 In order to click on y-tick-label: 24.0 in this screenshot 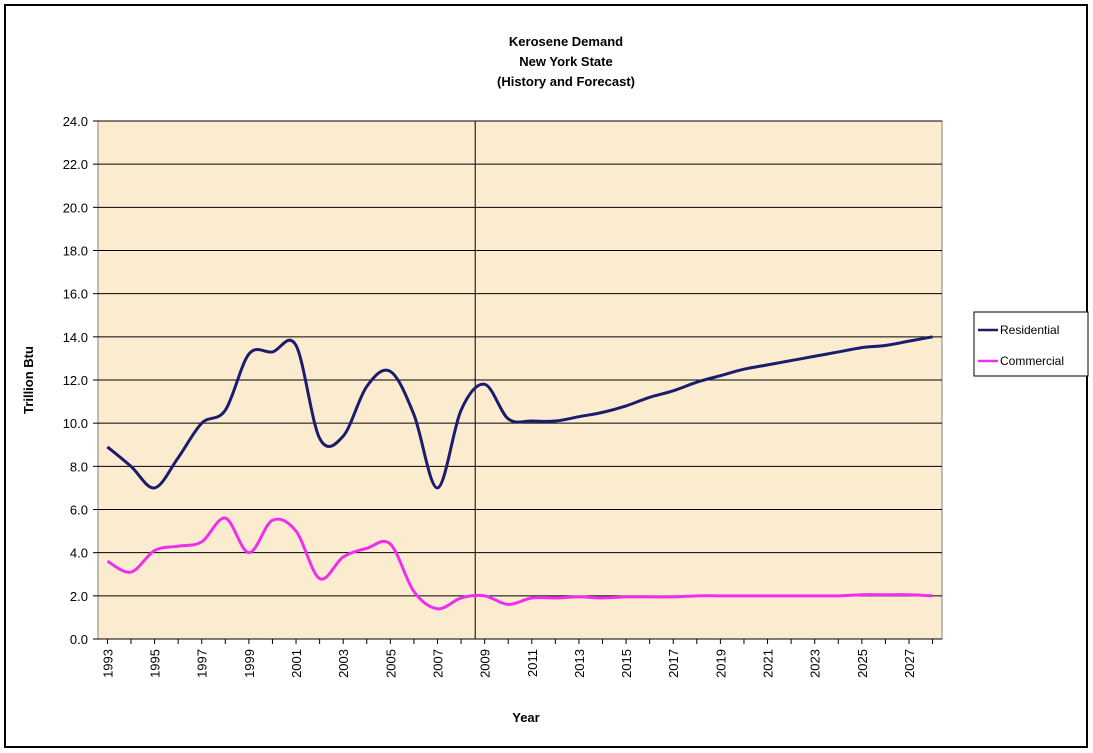, I will do `click(75, 121)`.